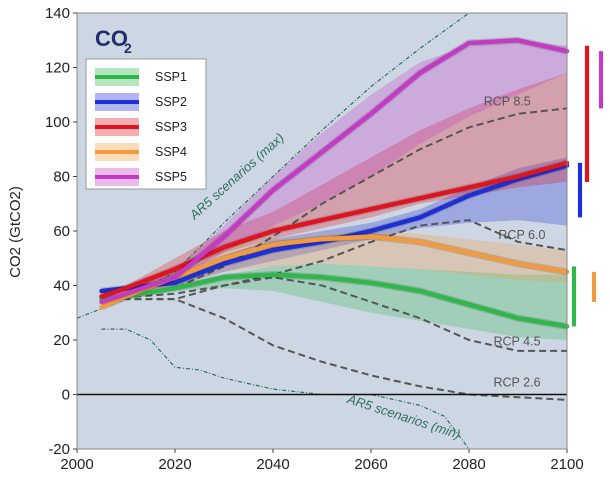 Image resolution: width=610 pixels, height=488 pixels. Describe the element at coordinates (566, 464) in the screenshot. I see `x-tick-label-2100: 2100` at that location.